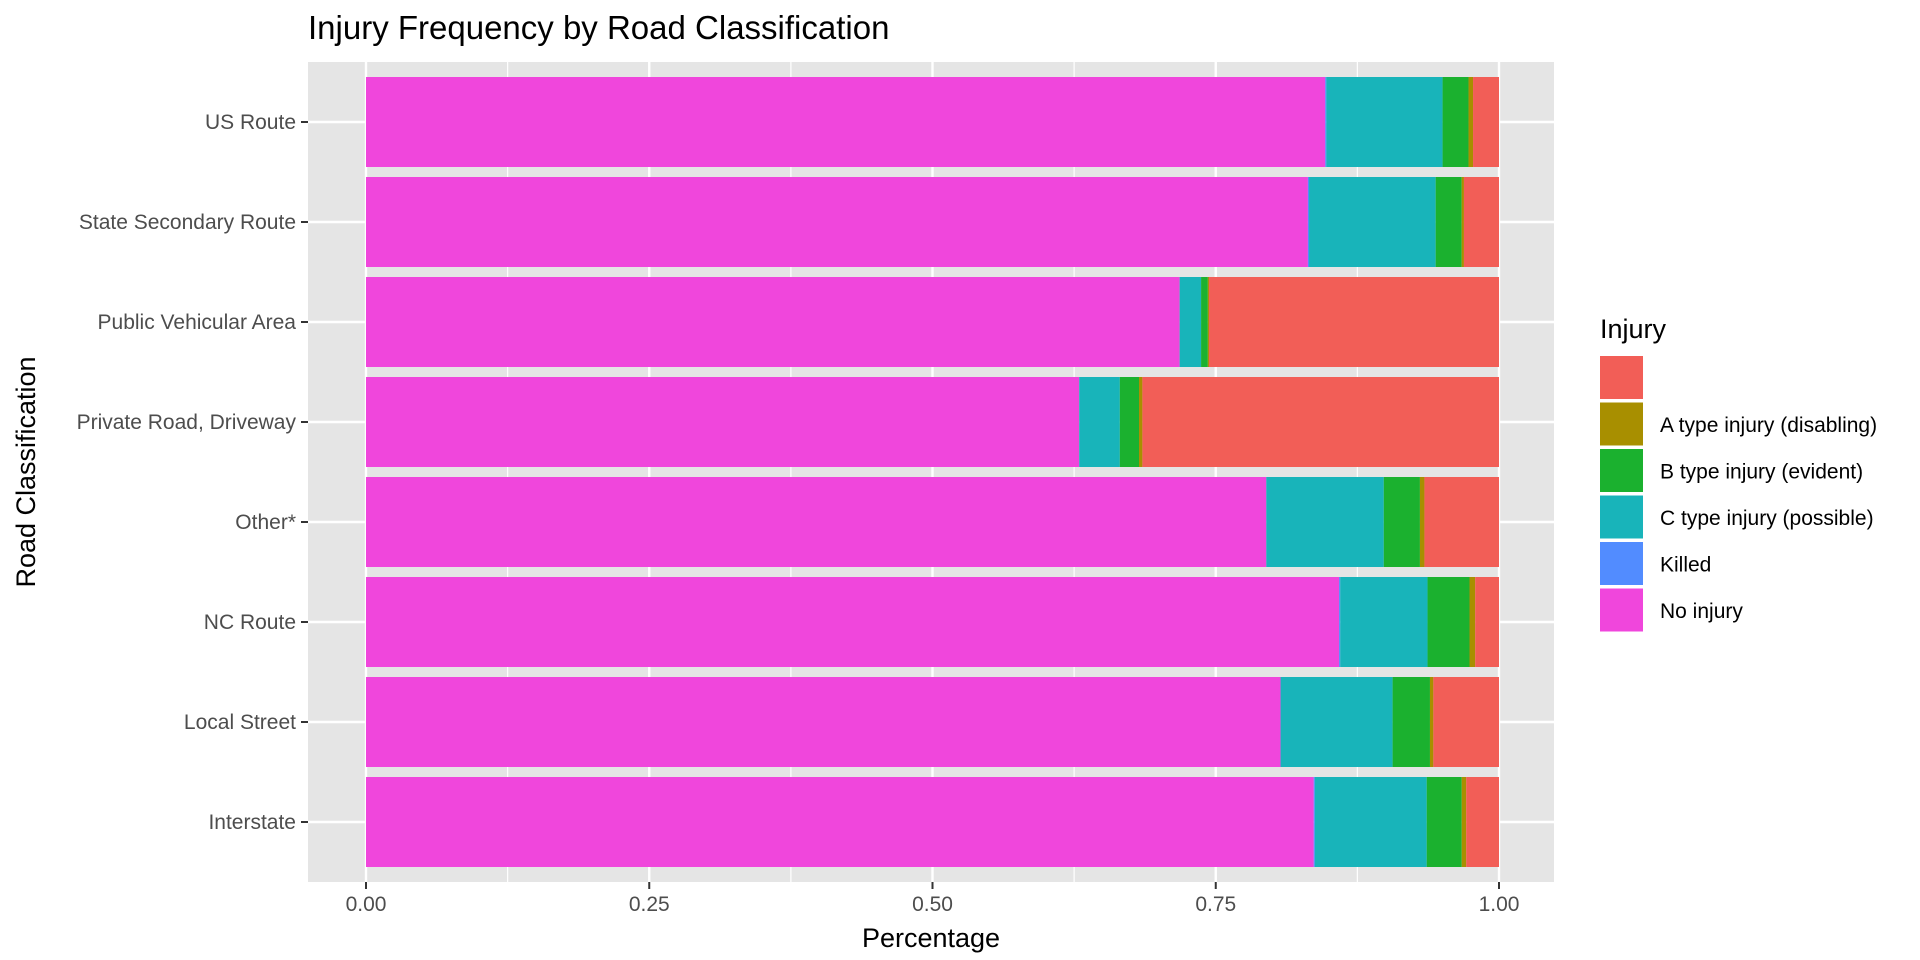 The image size is (1920, 960). I want to click on bar-segment-public-vehicular-area-c-type-injury-possible, so click(1190, 322).